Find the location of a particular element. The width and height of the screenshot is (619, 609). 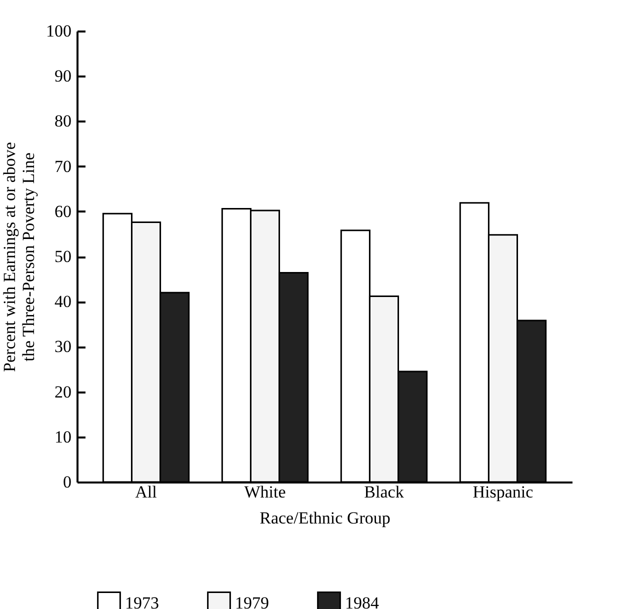

x-axis-title: Race/Ethnic Group is located at coordinates (325, 518).